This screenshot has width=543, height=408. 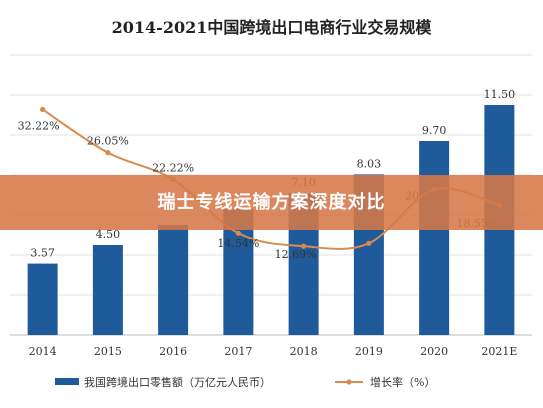 I want to click on banner-text: 瑞士专线运输方案深度对比, so click(x=271, y=202).